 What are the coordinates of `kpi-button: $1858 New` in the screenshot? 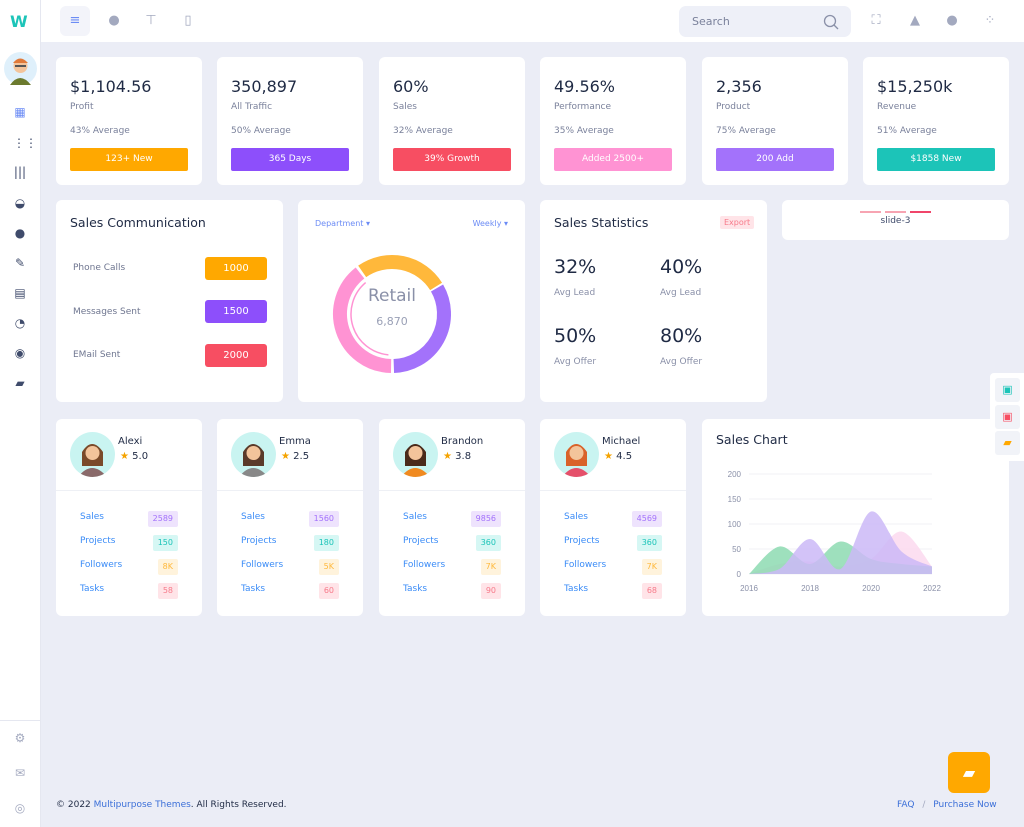 It's located at (936, 159).